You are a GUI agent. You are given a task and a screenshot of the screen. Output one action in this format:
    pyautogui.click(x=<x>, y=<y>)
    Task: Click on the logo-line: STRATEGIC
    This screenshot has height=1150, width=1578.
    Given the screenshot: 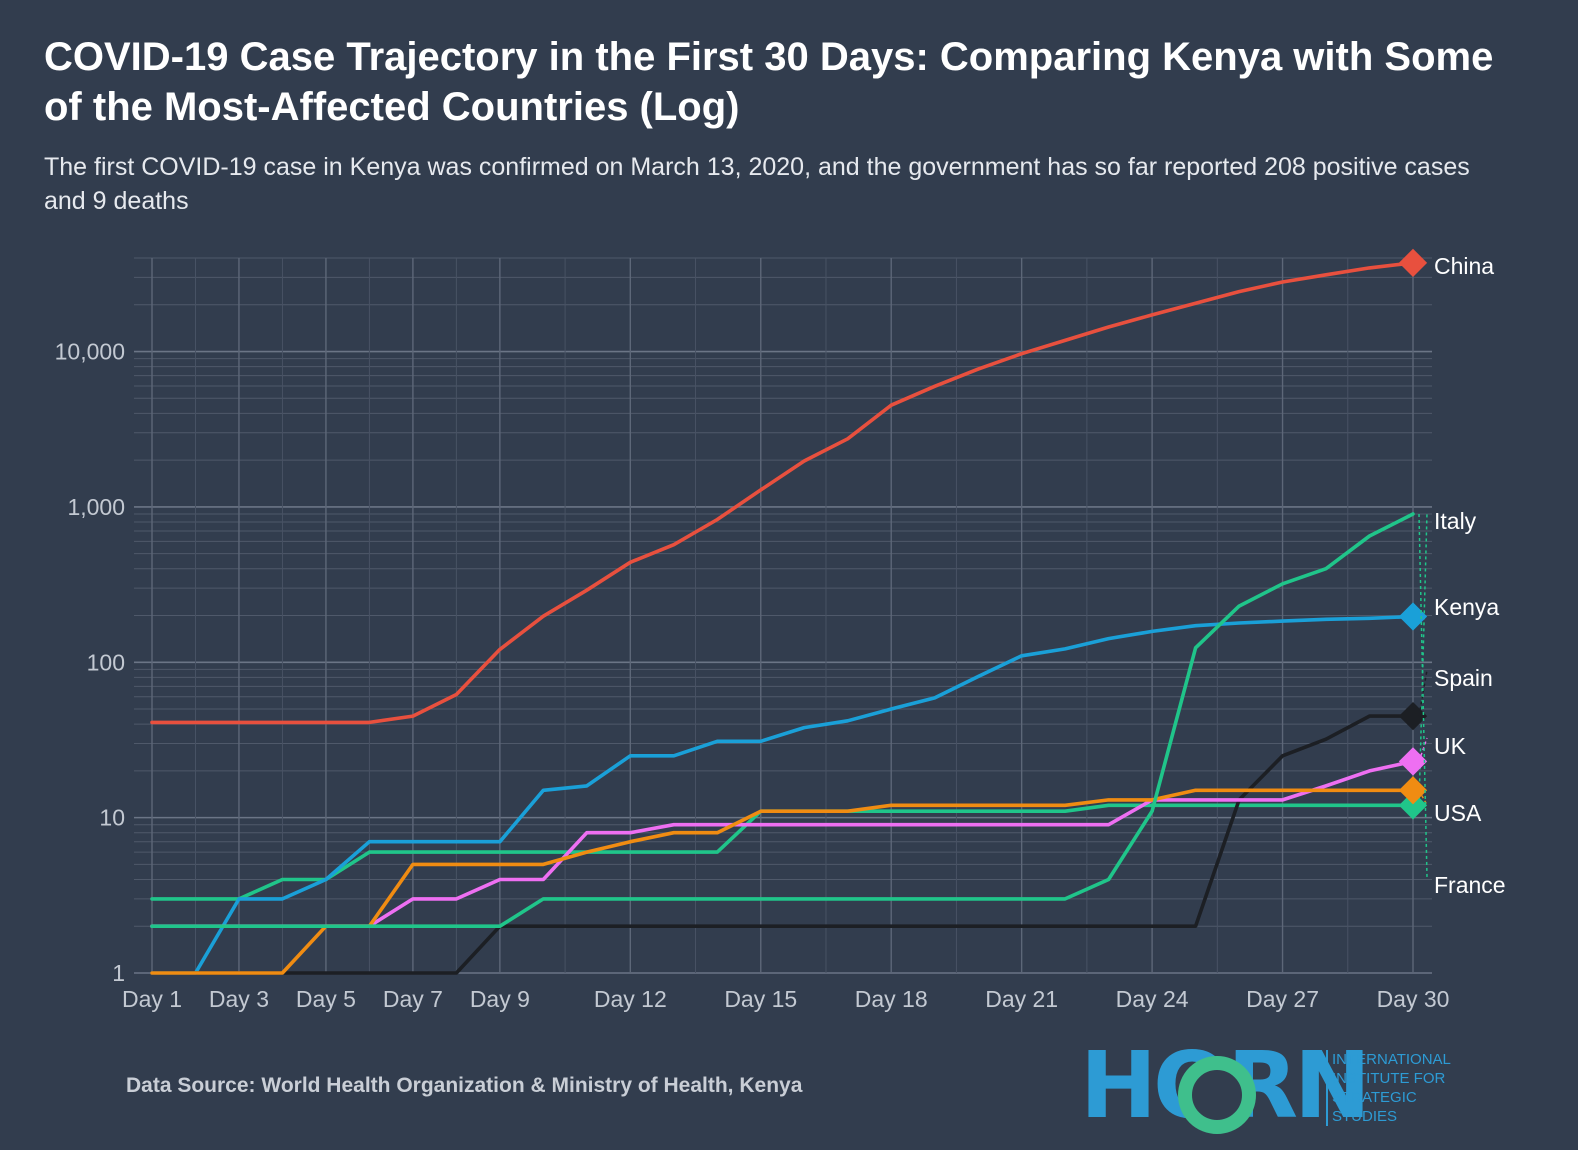 What is the action you would take?
    pyautogui.click(x=1374, y=1097)
    